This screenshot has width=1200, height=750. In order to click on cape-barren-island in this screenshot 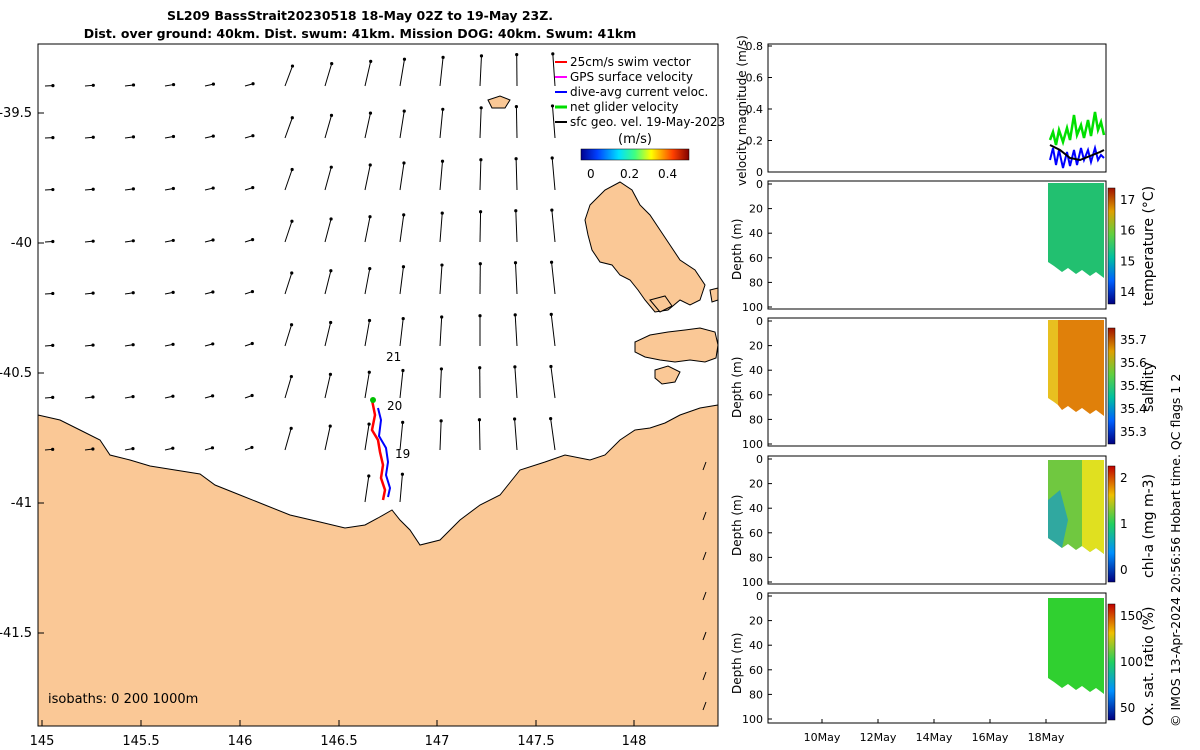, I will do `click(676, 345)`.